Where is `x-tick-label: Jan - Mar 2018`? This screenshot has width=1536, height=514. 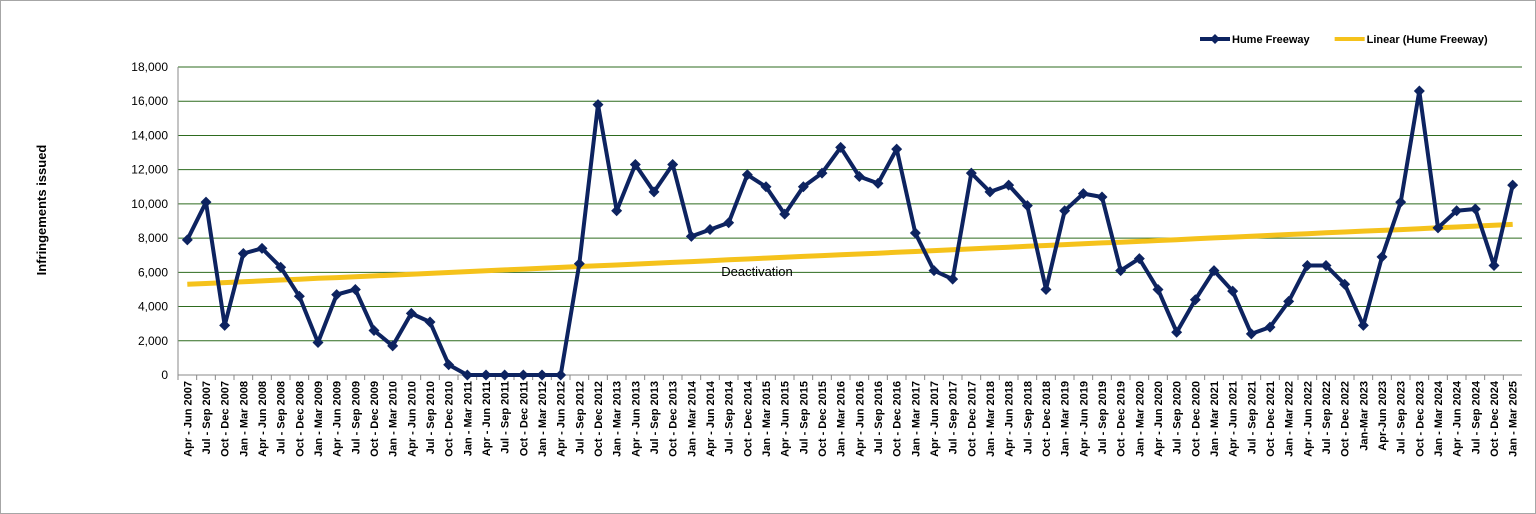
x-tick-label: Jan - Mar 2018 is located at coordinates (991, 419).